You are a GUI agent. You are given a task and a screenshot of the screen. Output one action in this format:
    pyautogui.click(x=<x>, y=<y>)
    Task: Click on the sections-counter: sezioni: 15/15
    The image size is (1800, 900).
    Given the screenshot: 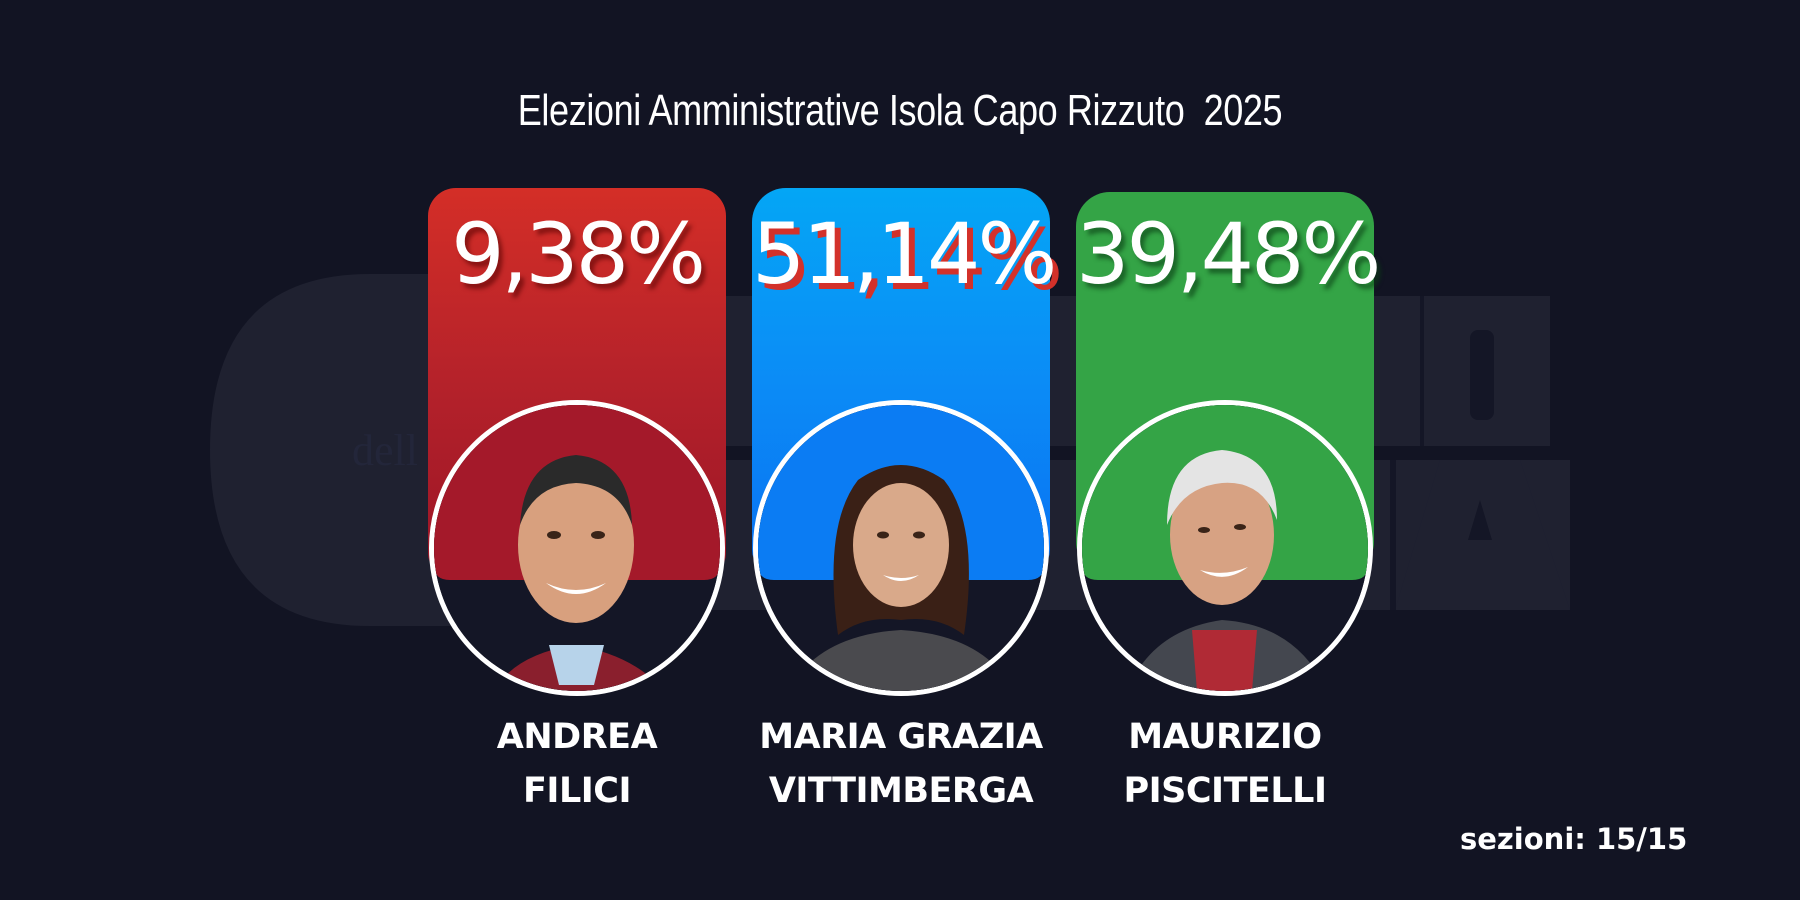 What is the action you would take?
    pyautogui.click(x=1574, y=839)
    